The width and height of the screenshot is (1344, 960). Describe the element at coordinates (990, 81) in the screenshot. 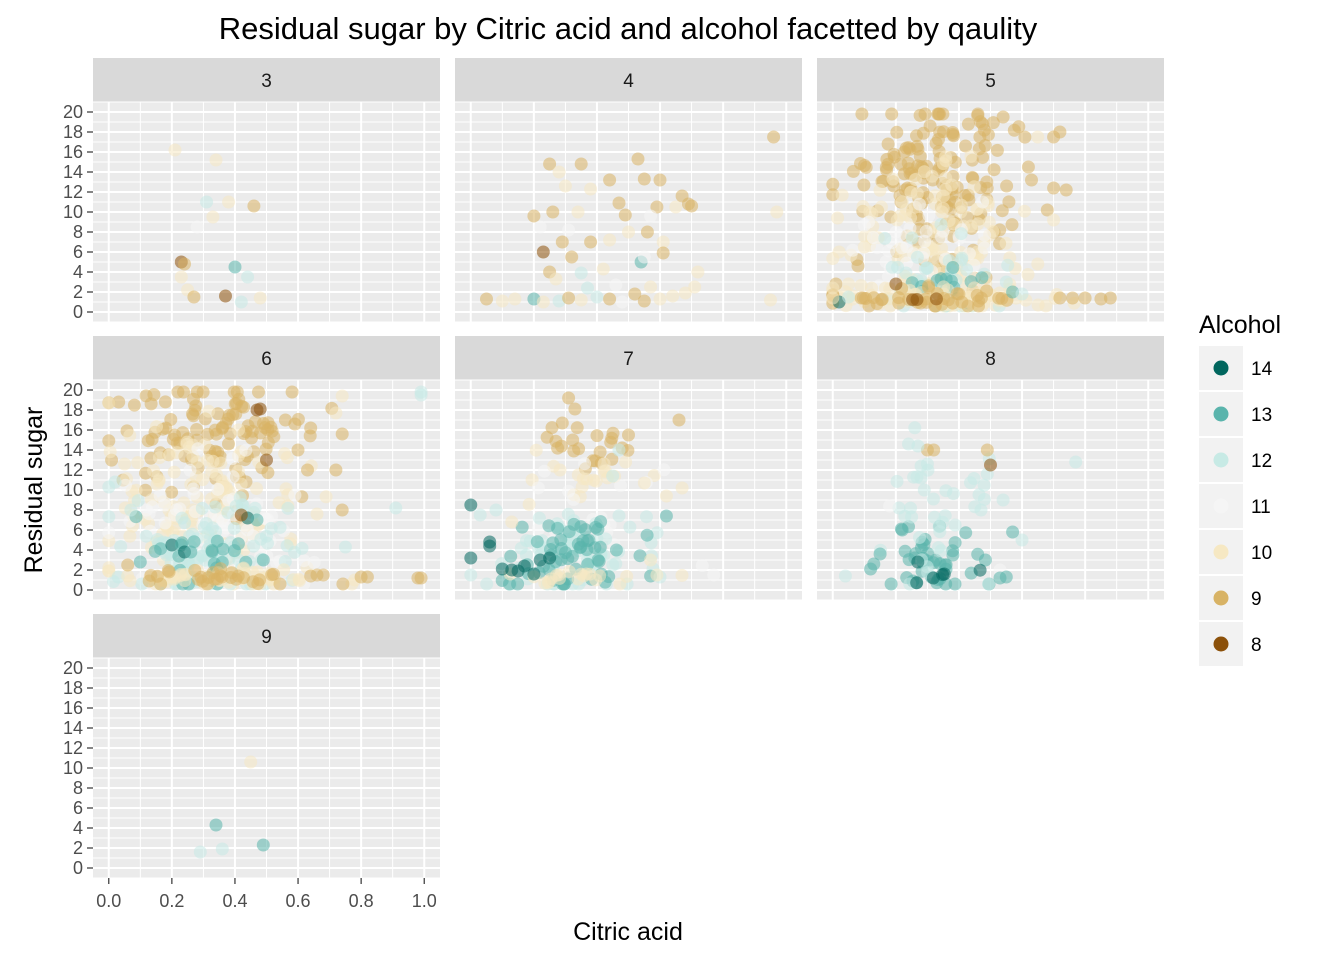

I see `facet-strip-label: 5` at that location.